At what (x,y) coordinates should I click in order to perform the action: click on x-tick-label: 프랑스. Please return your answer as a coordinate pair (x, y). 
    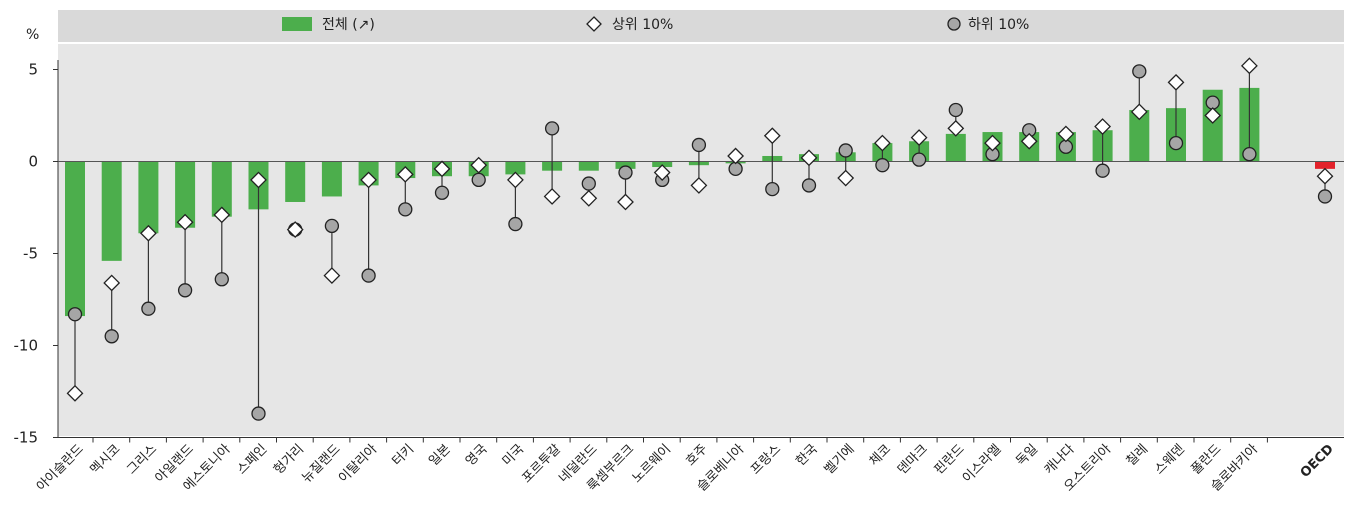
    Looking at the image, I should click on (766, 460).